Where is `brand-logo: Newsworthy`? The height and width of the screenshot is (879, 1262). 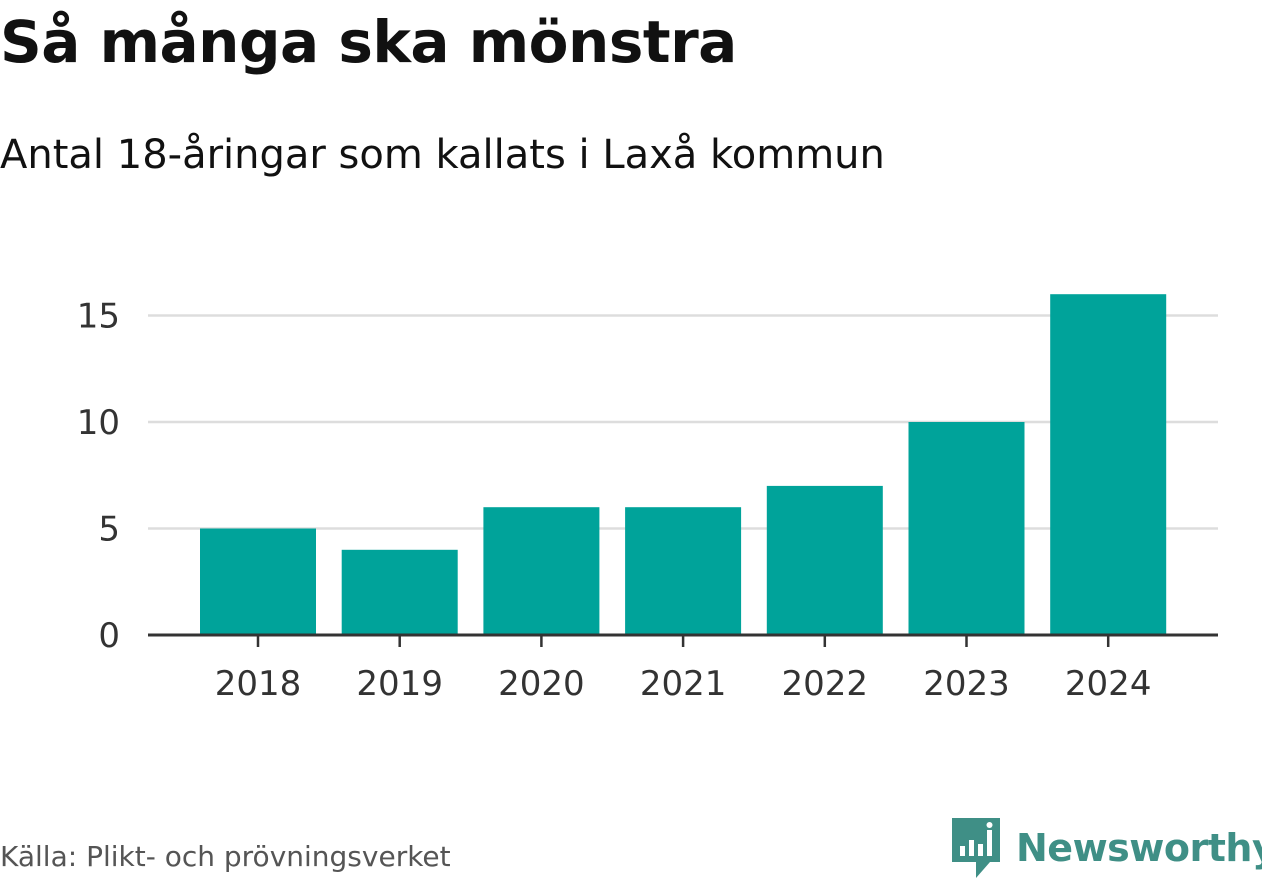 brand-logo: Newsworthy is located at coordinates (1107, 848).